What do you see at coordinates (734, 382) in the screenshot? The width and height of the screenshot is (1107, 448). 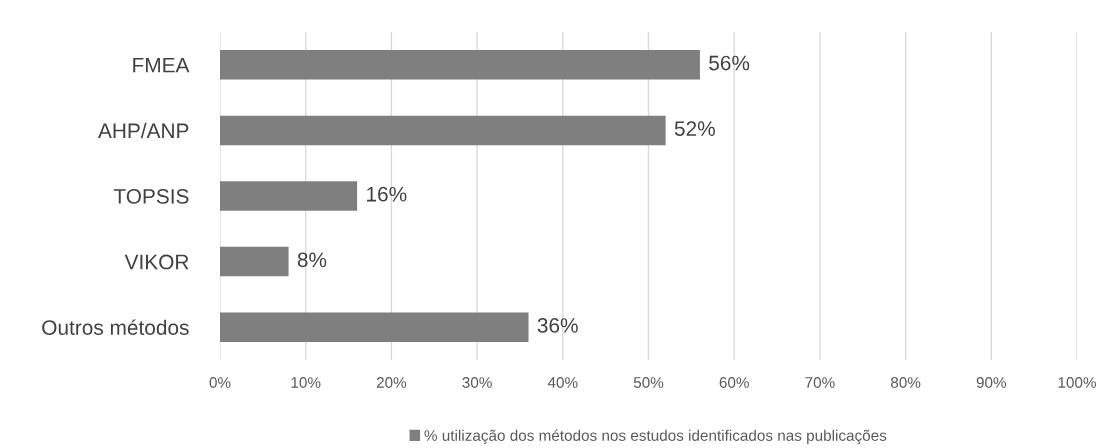 I see `x-tick-label: 60%` at bounding box center [734, 382].